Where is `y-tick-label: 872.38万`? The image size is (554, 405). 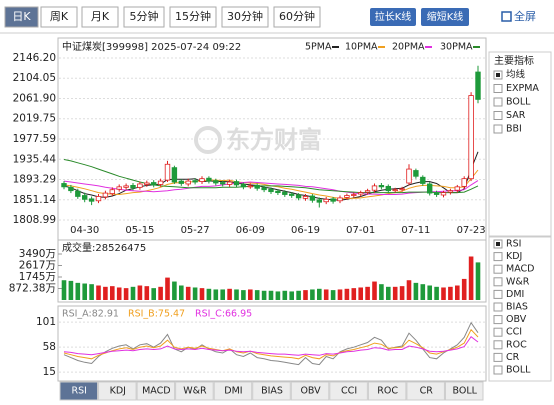
y-tick-label: 872.38万 is located at coordinates (32, 289).